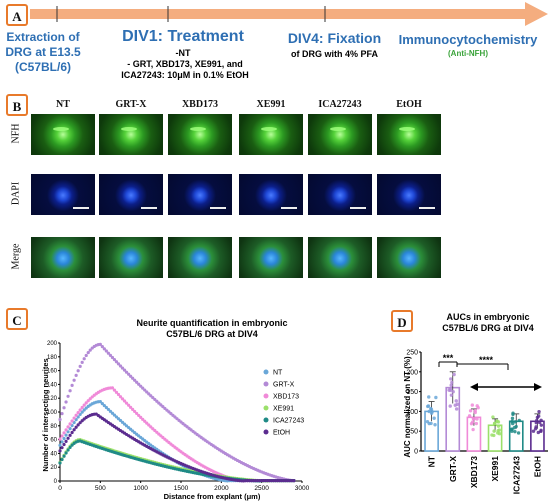  I want to click on timeline-div1-title: DIV1: Treatment, so click(183, 36).